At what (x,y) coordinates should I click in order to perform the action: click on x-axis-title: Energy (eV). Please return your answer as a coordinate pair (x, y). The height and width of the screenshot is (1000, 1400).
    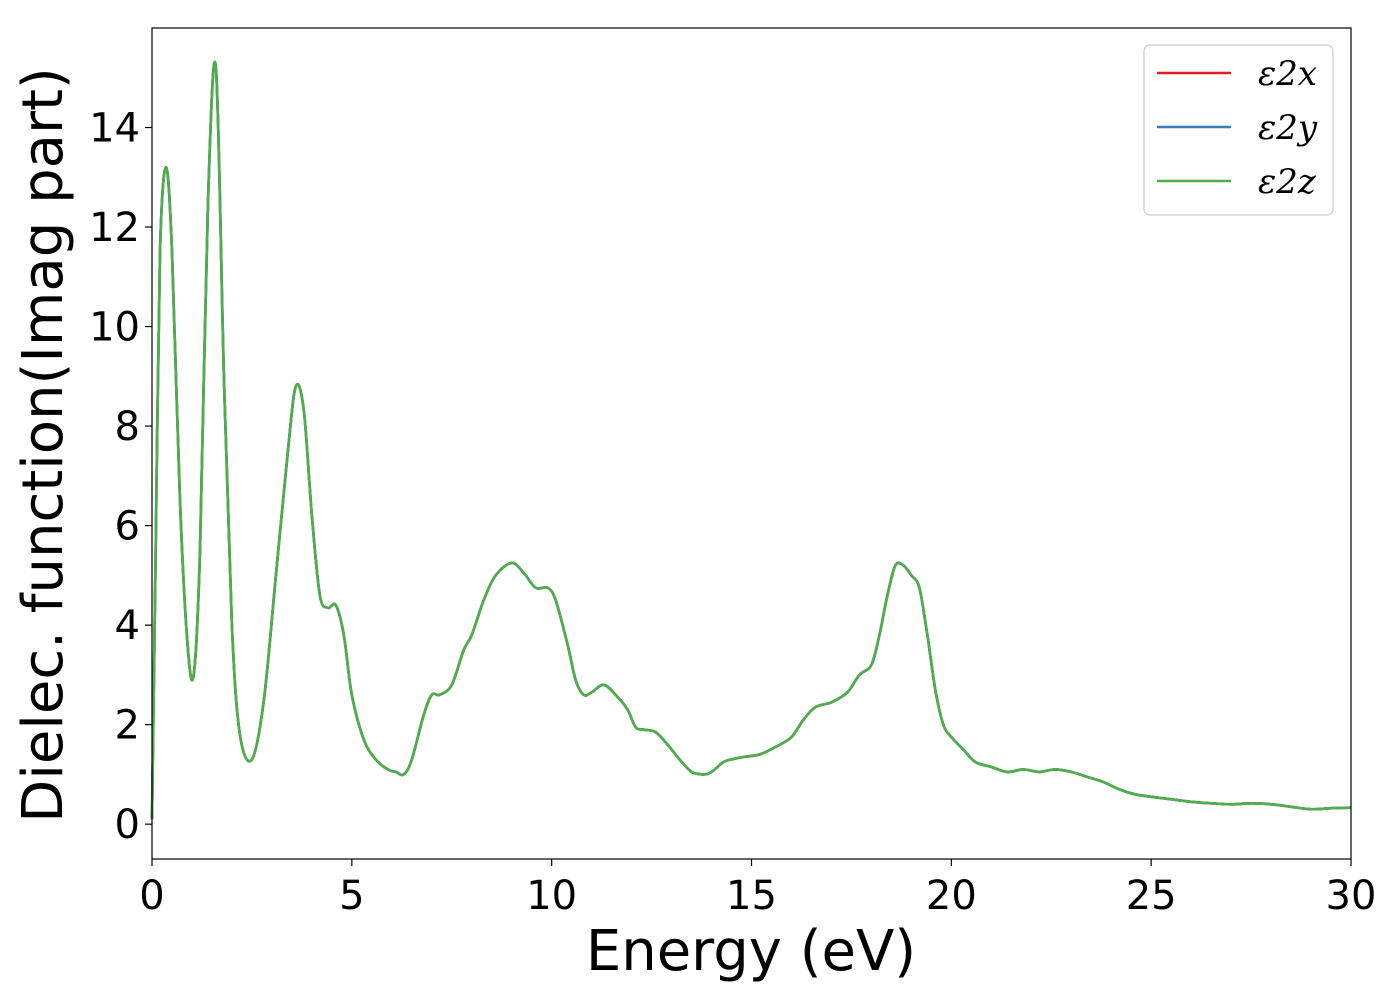
    Looking at the image, I should click on (751, 951).